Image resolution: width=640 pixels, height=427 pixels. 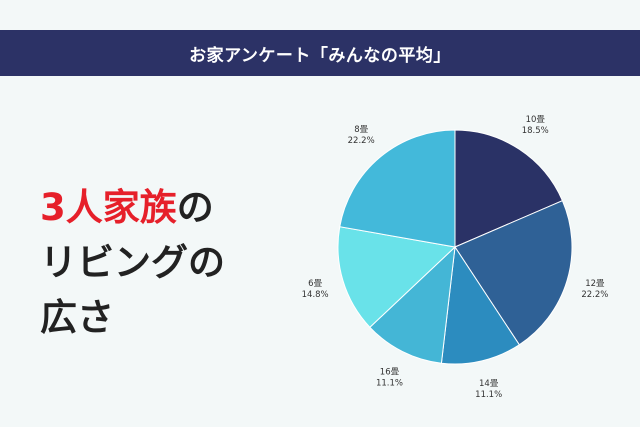 I want to click on header-title: お家アンケート「みんなの平均」, so click(x=320, y=55).